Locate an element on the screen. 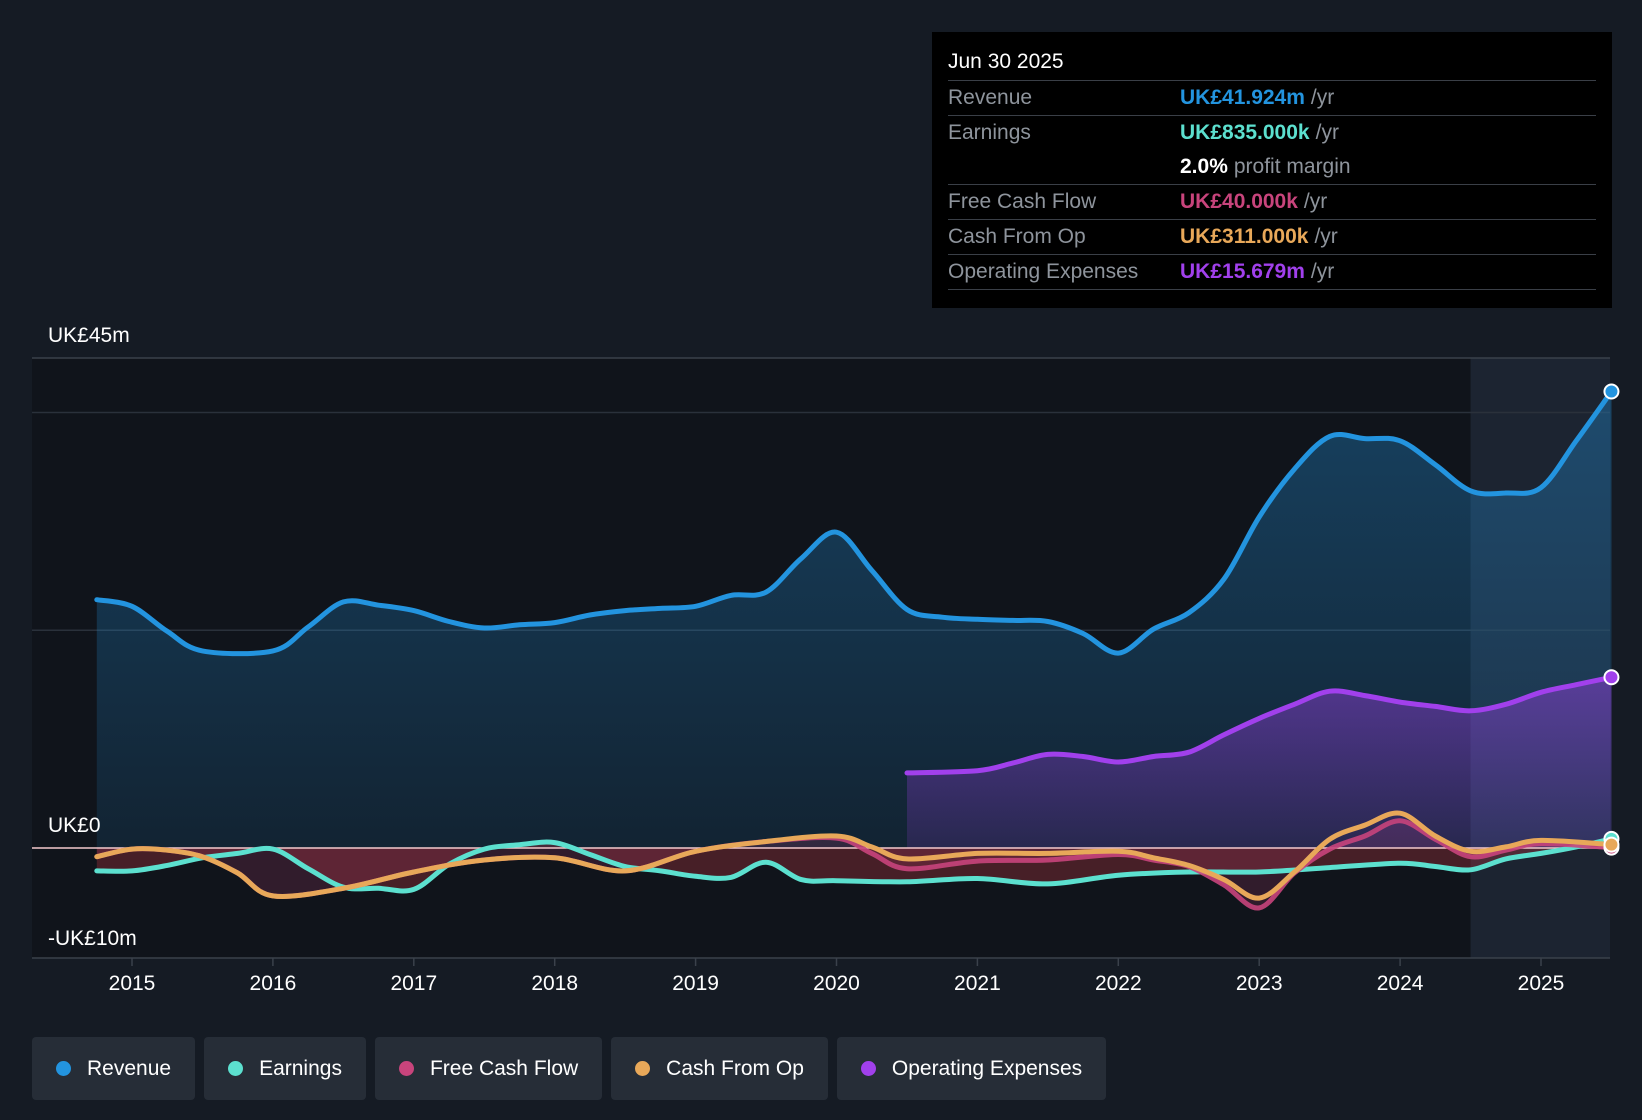 This screenshot has height=1120, width=1642. tooltip-label is located at coordinates (1064, 167).